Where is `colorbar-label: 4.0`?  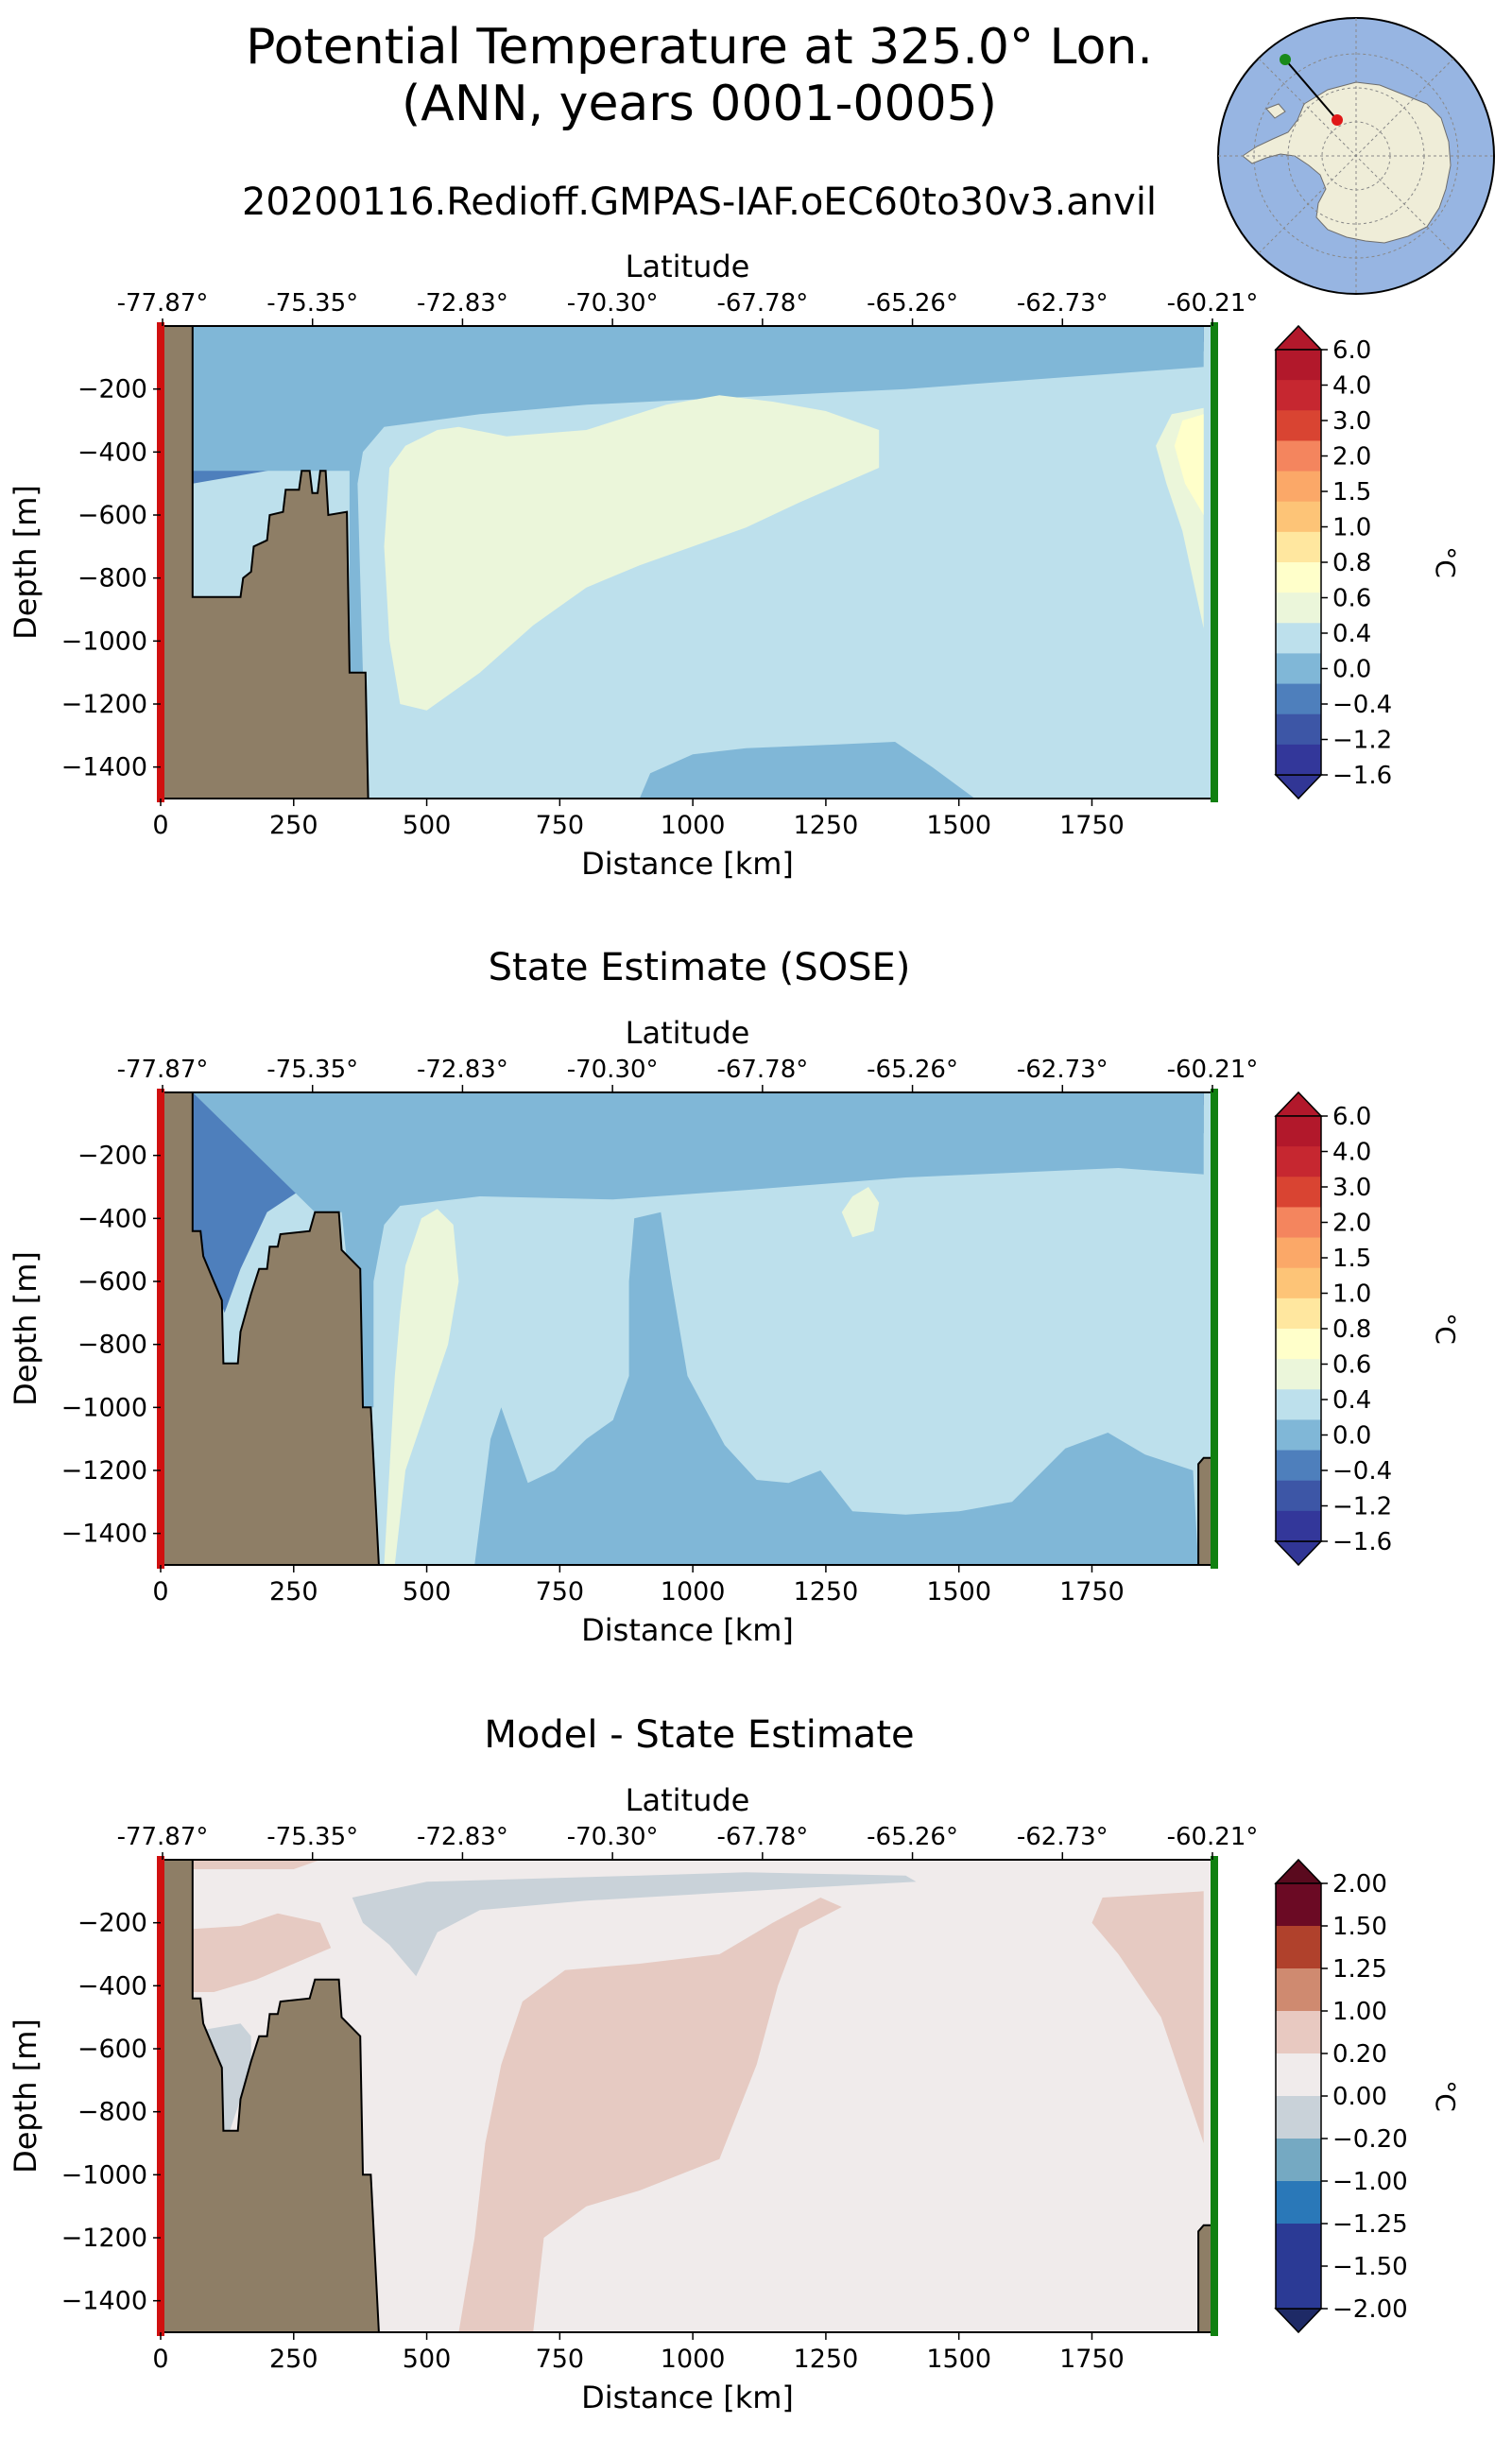
colorbar-label: 4.0 is located at coordinates (1351, 386).